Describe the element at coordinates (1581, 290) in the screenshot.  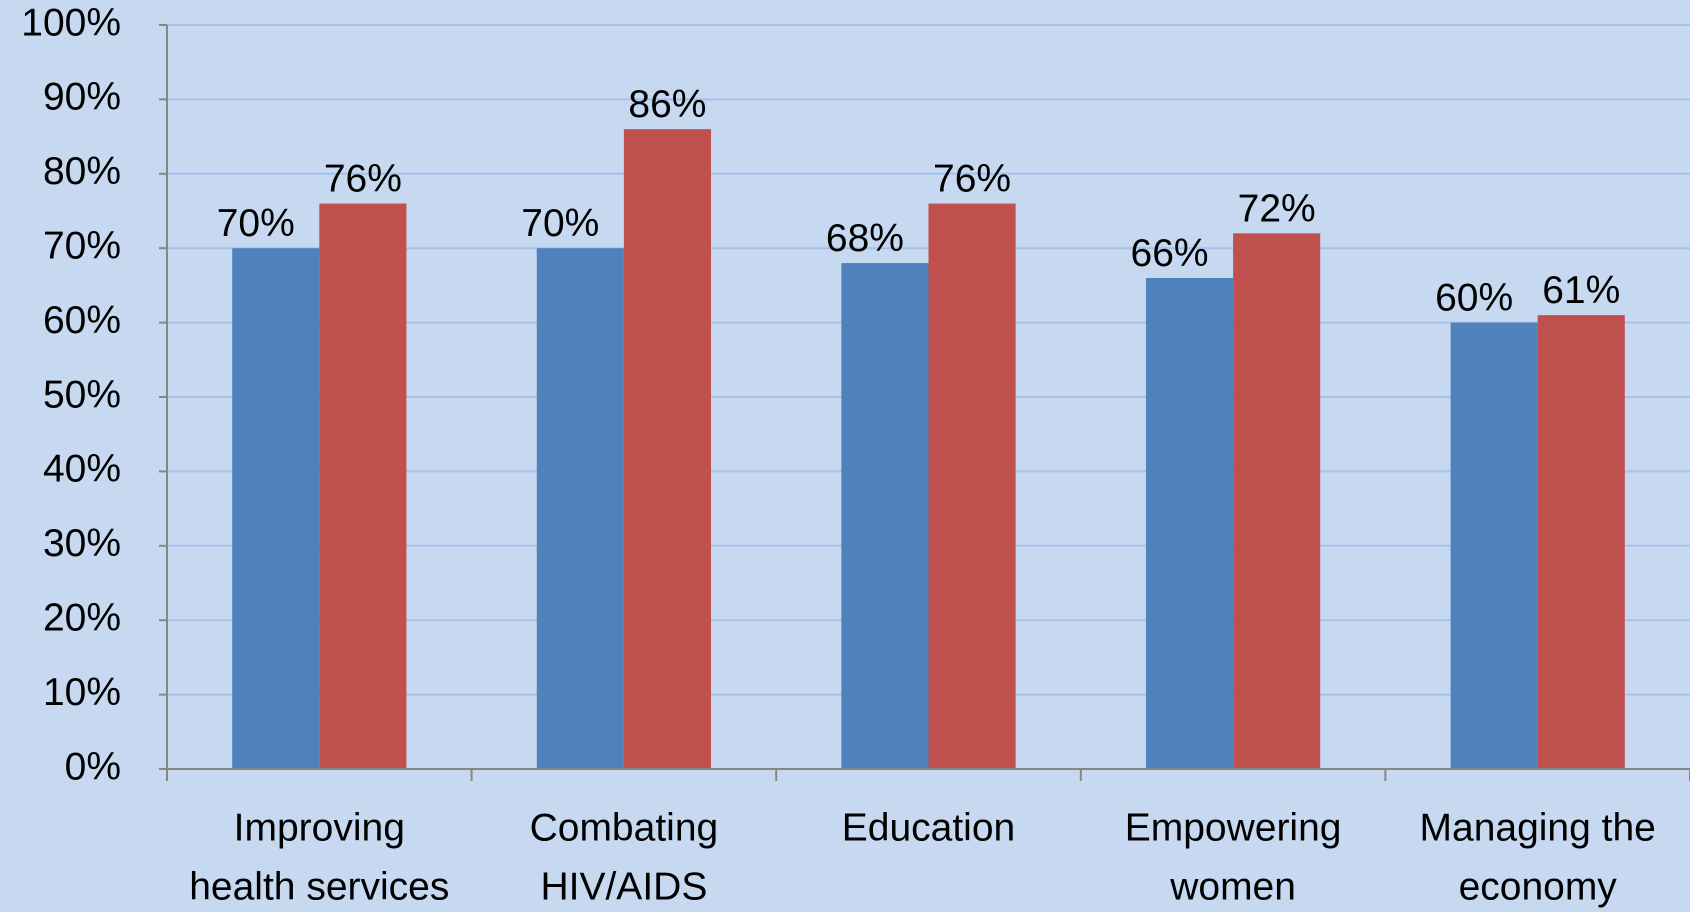
I see `data-label: 61%` at that location.